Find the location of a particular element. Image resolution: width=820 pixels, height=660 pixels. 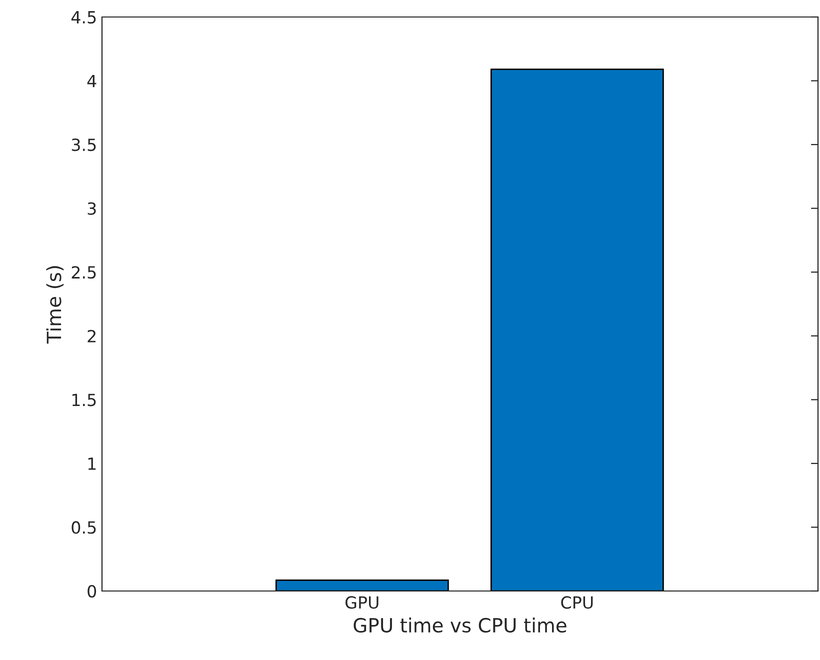

y-tick-label: 1 is located at coordinates (92, 464).